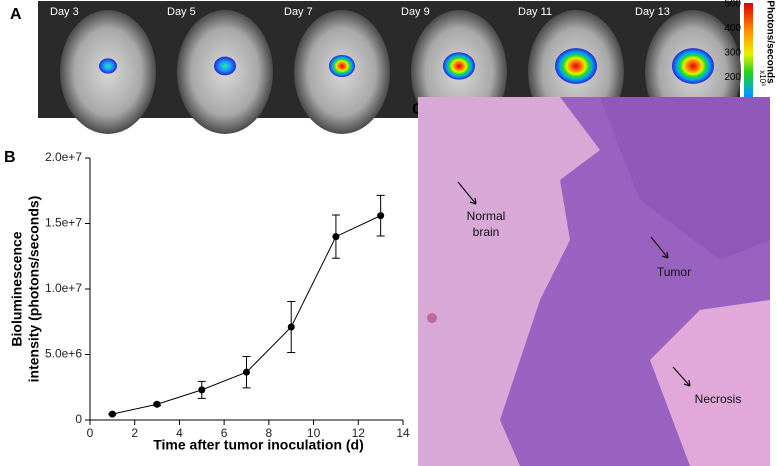 This screenshot has height=466, width=777. Describe the element at coordinates (732, 77) in the screenshot. I see `colorbar-tick: 200` at that location.